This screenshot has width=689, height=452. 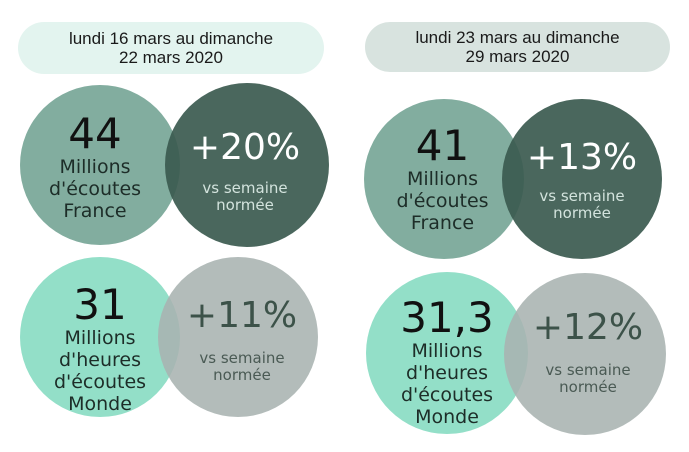 What do you see at coordinates (582, 157) in the screenshot?
I see `france-change: +13%` at bounding box center [582, 157].